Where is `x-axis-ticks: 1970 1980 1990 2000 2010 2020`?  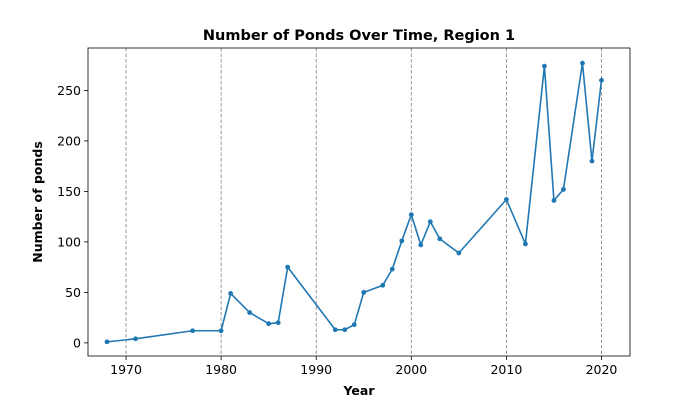
x-axis-ticks: 1970 1980 1990 2000 2010 2020 is located at coordinates (363, 366).